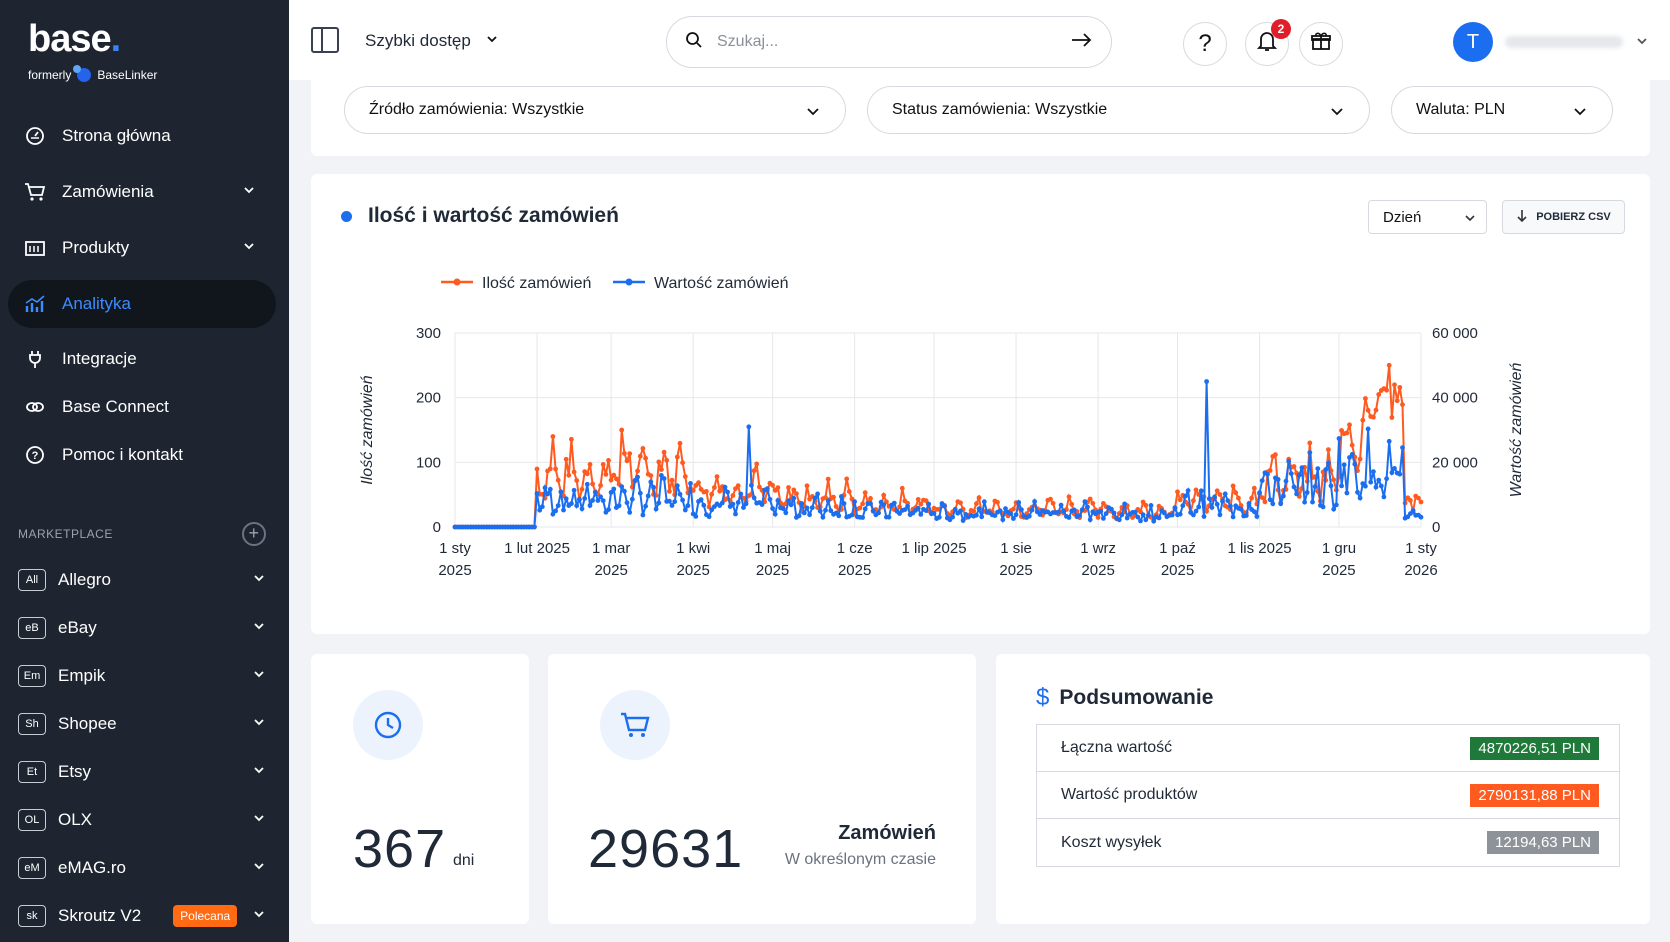 This screenshot has height=942, width=1670. Describe the element at coordinates (1098, 548) in the screenshot. I see `x-tick-label: 1 wrz` at that location.